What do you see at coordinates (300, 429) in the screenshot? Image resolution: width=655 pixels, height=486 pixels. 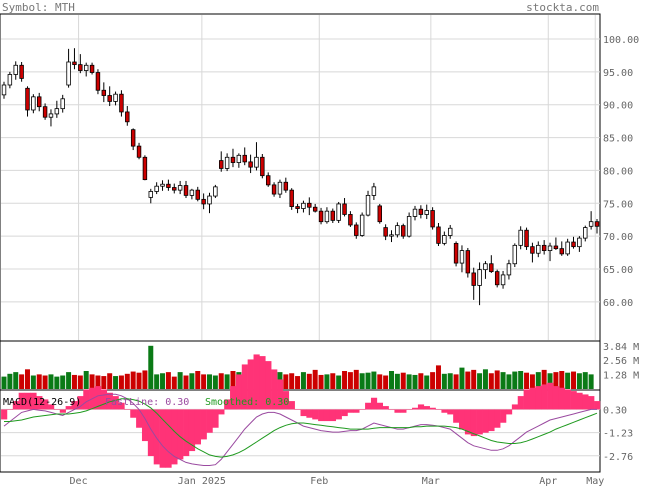 I see `fastline-series` at bounding box center [300, 429].